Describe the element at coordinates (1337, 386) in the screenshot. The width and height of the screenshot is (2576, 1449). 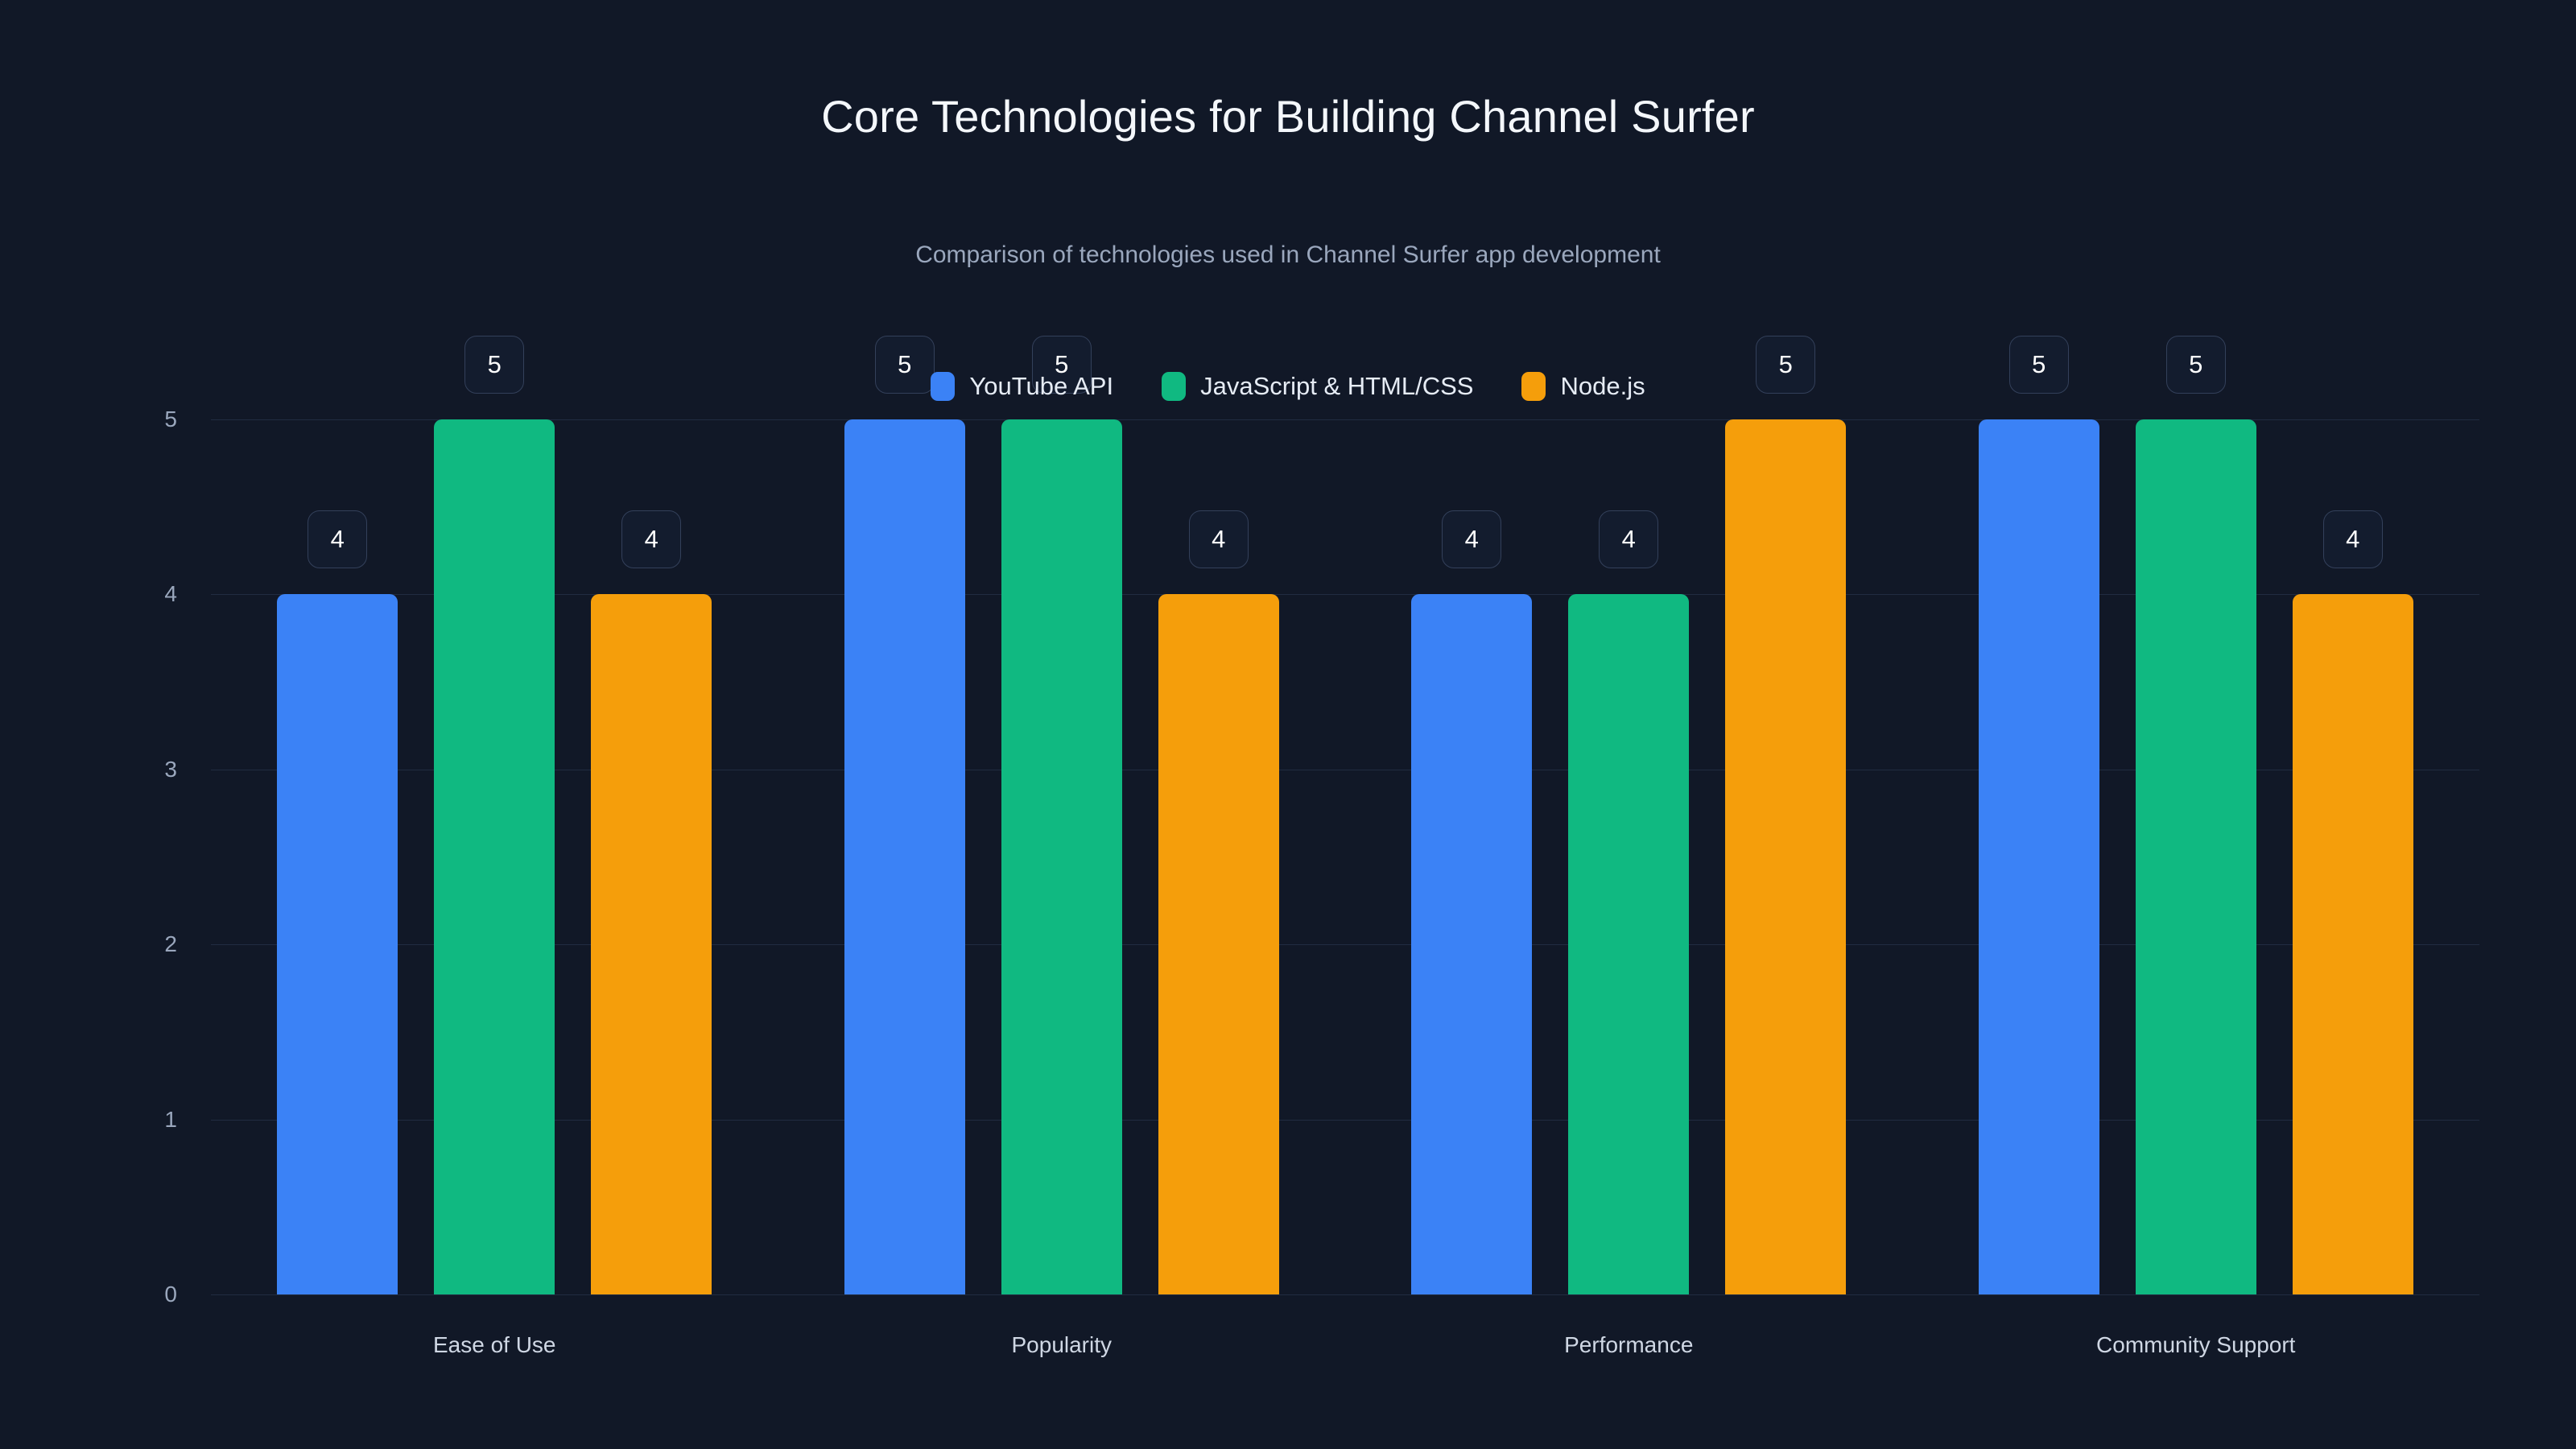
I see `legend-label: JavaScript & HTML/CSS` at that location.